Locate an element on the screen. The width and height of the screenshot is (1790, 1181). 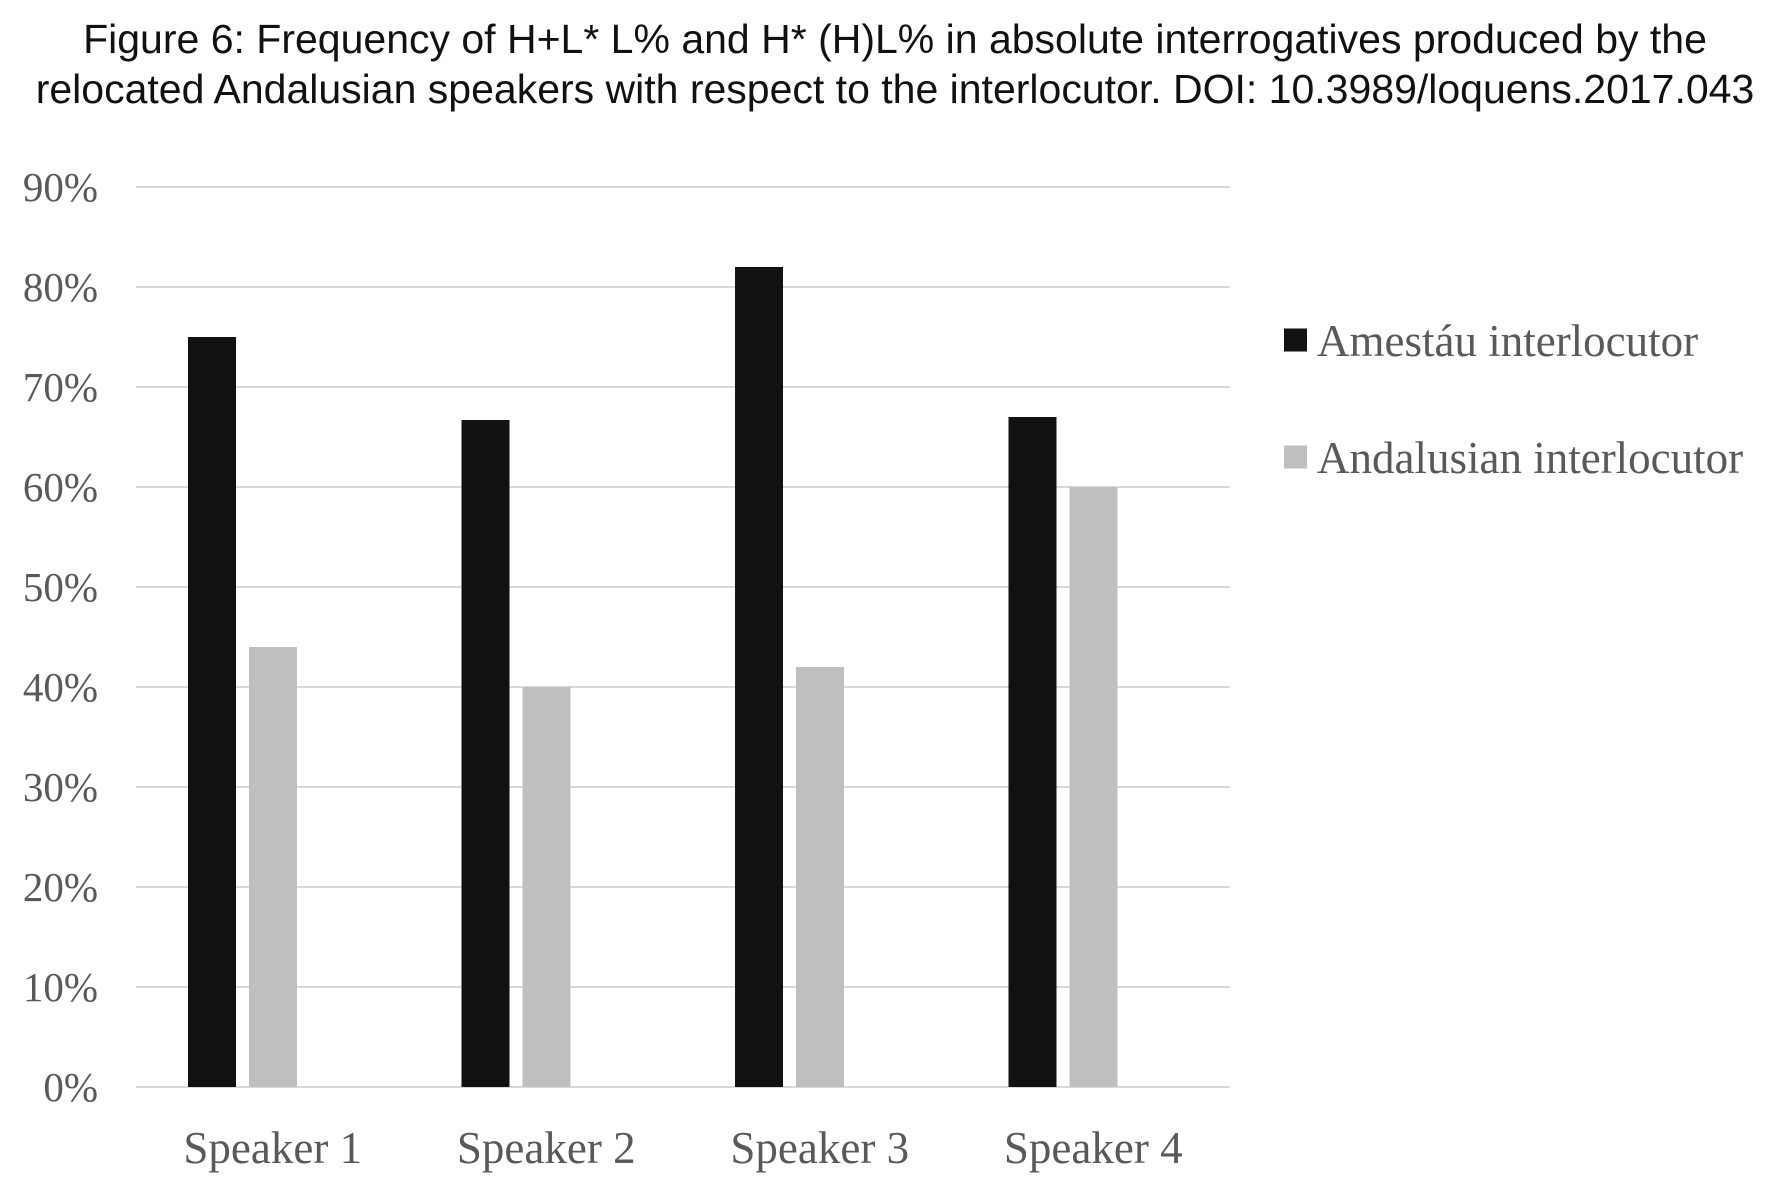
y-tick-label: 10% is located at coordinates (60, 987).